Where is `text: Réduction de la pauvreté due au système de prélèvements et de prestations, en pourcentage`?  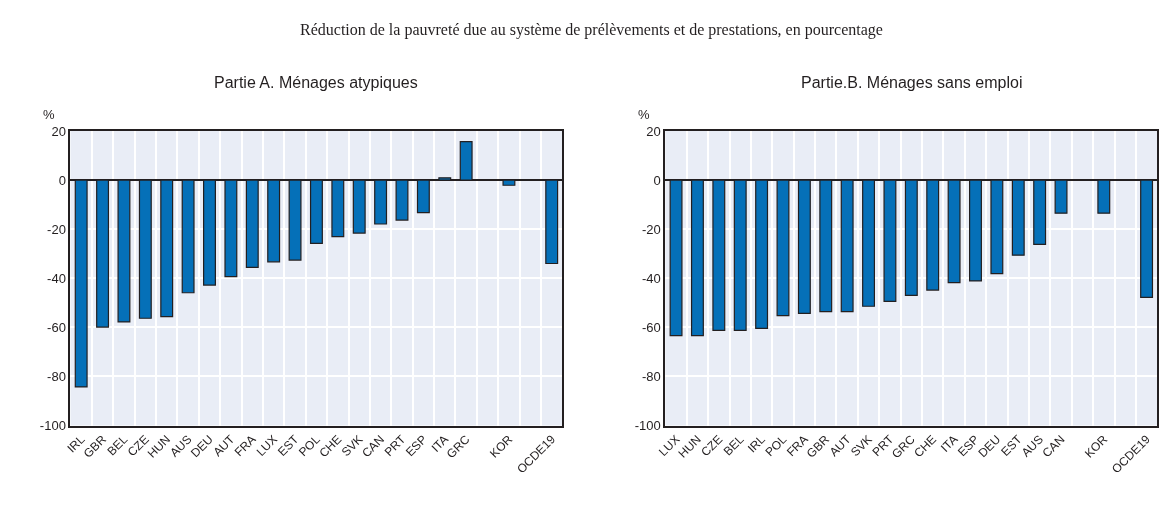
text: Réduction de la pauvreté due au système de prélèvements et de prestations, en pourcentage is located at coordinates (591, 30).